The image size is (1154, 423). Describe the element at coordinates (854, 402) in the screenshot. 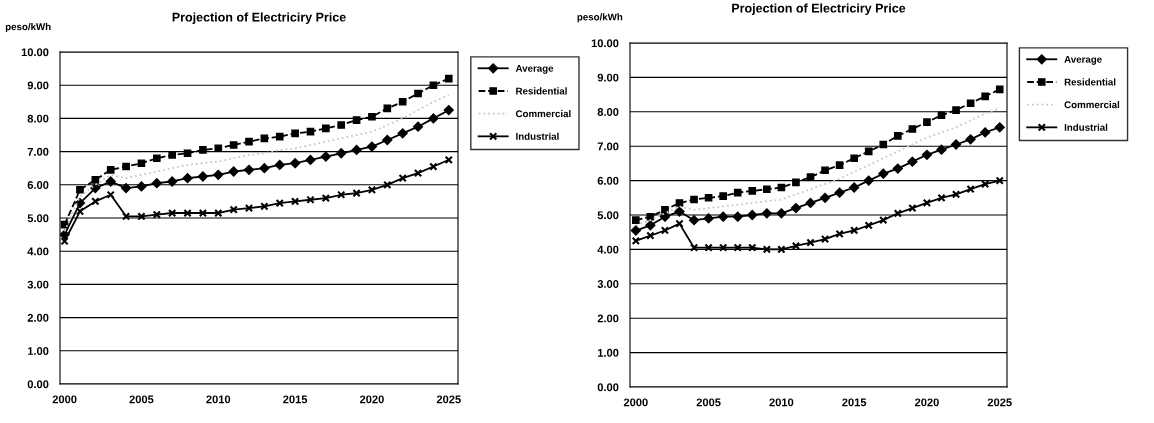

I see `x-tick-label: 2015` at that location.